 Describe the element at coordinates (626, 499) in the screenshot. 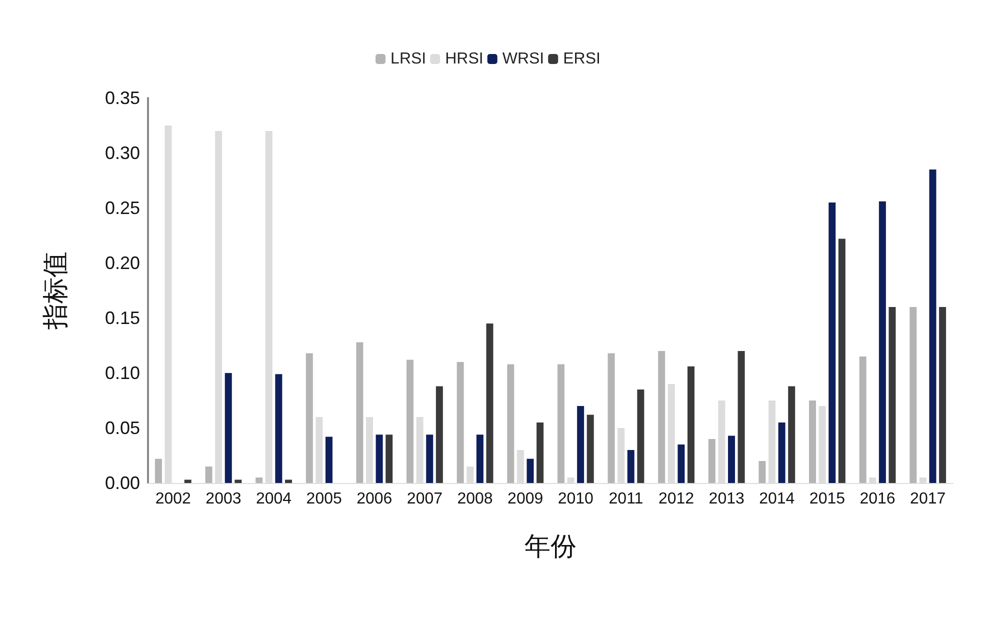

I see `x-tick-label: 2011` at that location.